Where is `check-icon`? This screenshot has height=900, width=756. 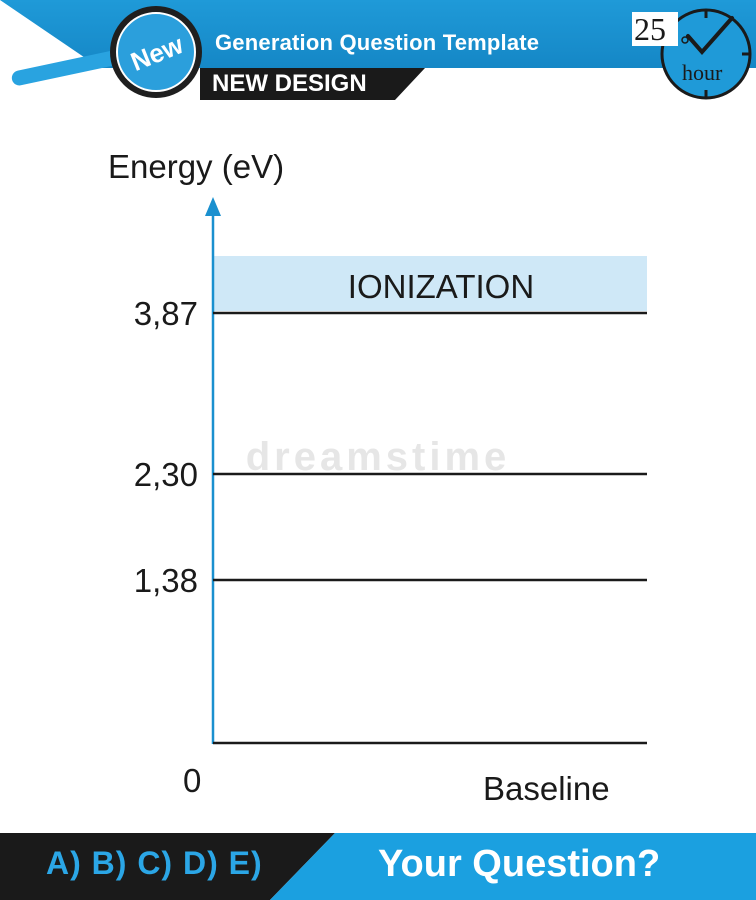
check-icon is located at coordinates (710, 36).